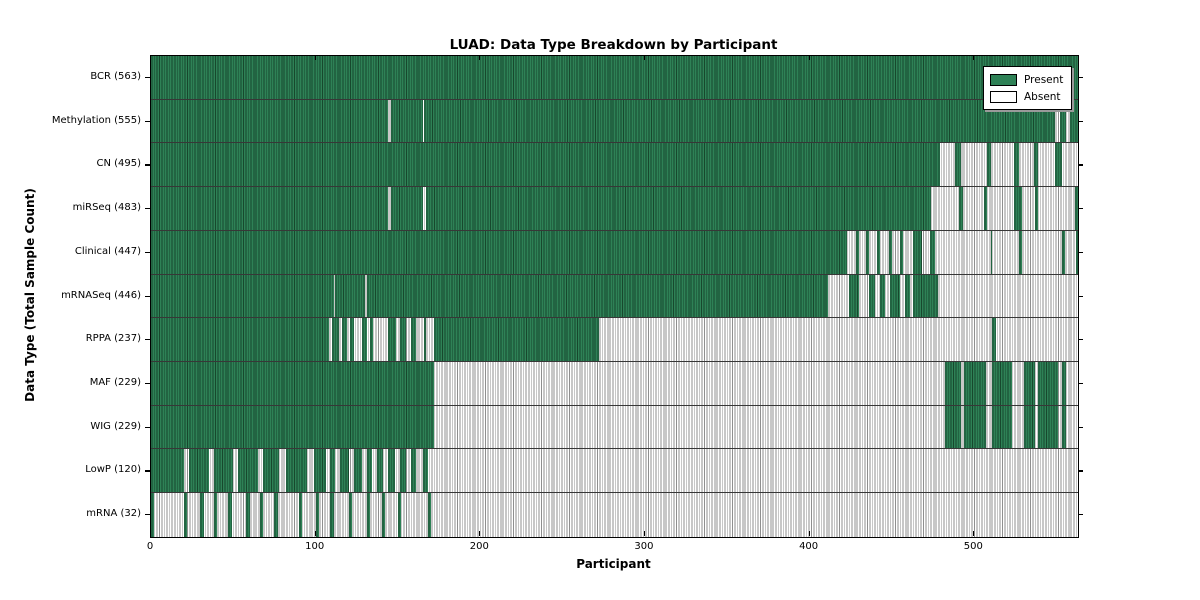 The height and width of the screenshot is (600, 1200). I want to click on ytick-label-mrna: mRNA (32), so click(113, 514).